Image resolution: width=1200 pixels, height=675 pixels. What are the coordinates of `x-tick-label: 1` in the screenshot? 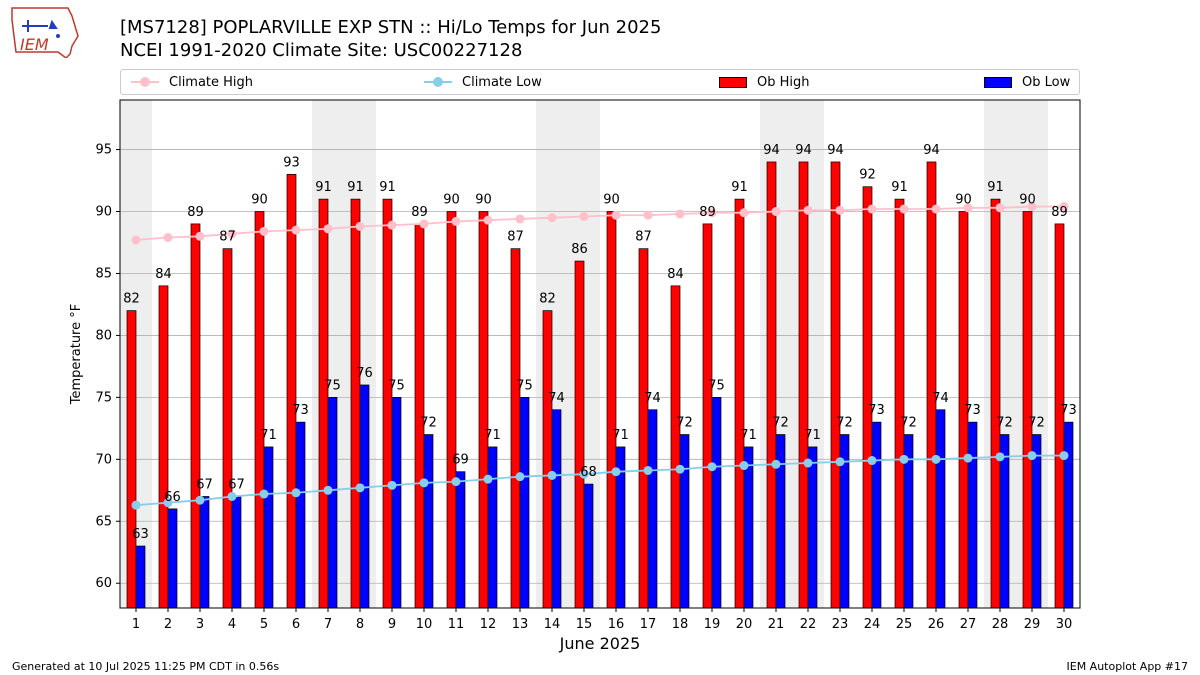 It's located at (136, 624).